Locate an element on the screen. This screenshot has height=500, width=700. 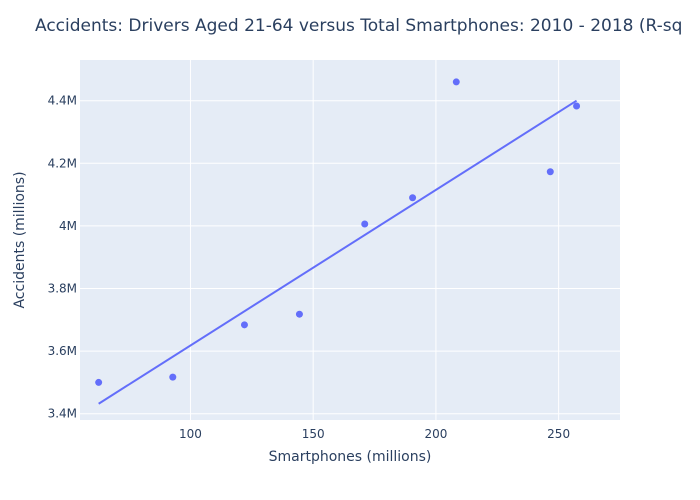
x-tick-label: 150 is located at coordinates (313, 434).